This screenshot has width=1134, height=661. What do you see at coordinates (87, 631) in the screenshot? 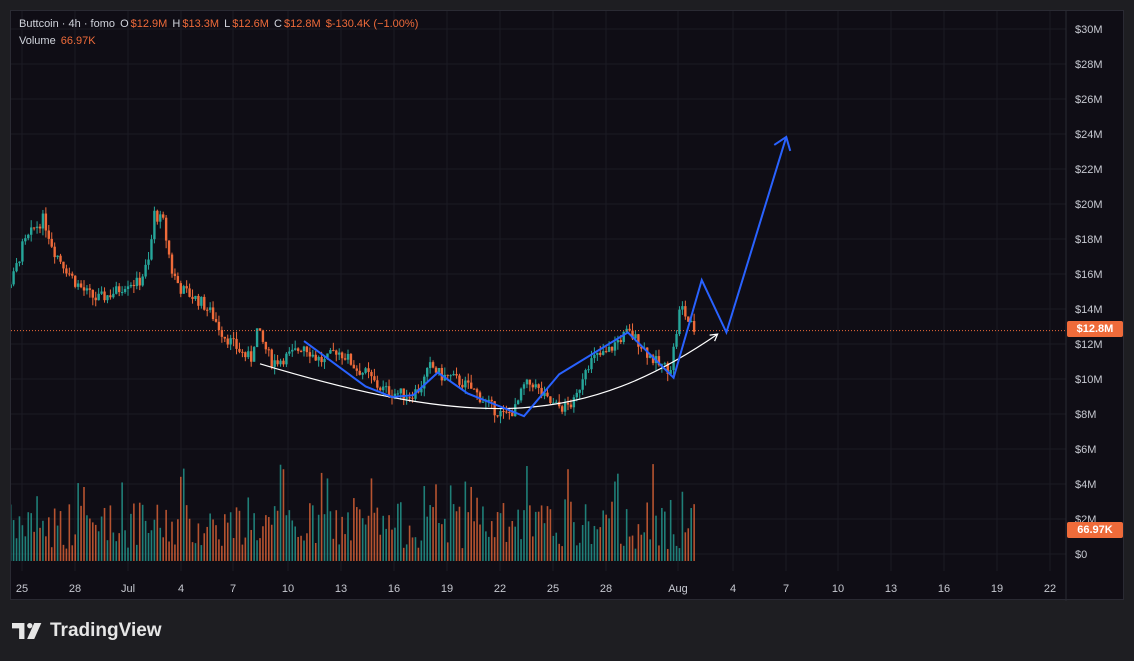
I see `tradingview-brand: TradingView` at bounding box center [87, 631].